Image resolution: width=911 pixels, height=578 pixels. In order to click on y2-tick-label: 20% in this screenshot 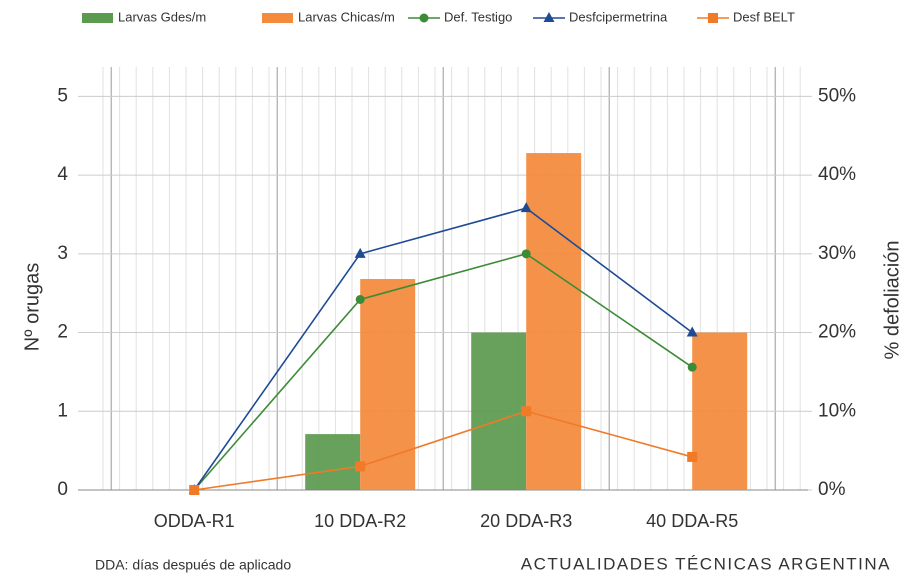, I will do `click(837, 332)`.